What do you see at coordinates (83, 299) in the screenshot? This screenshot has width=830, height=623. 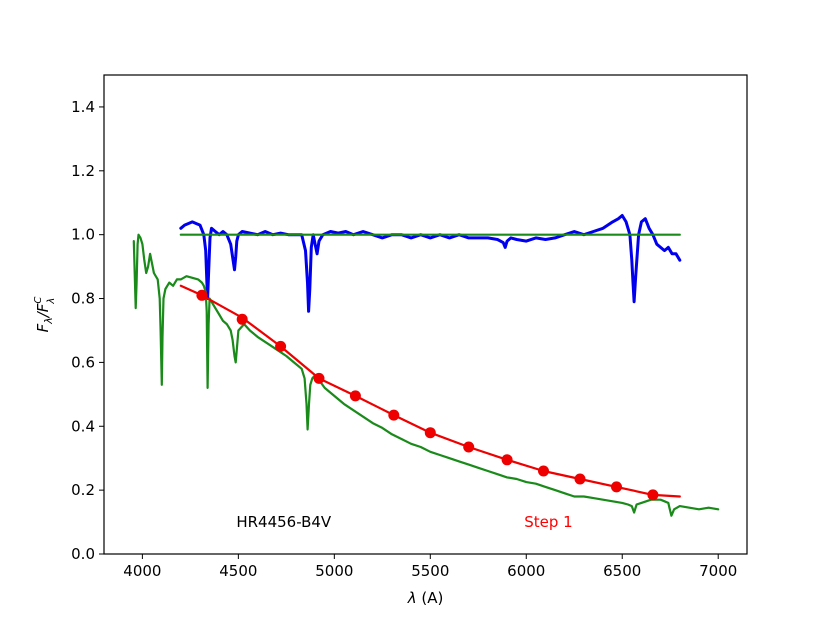 I see `y-tick-label: 0.8` at bounding box center [83, 299].